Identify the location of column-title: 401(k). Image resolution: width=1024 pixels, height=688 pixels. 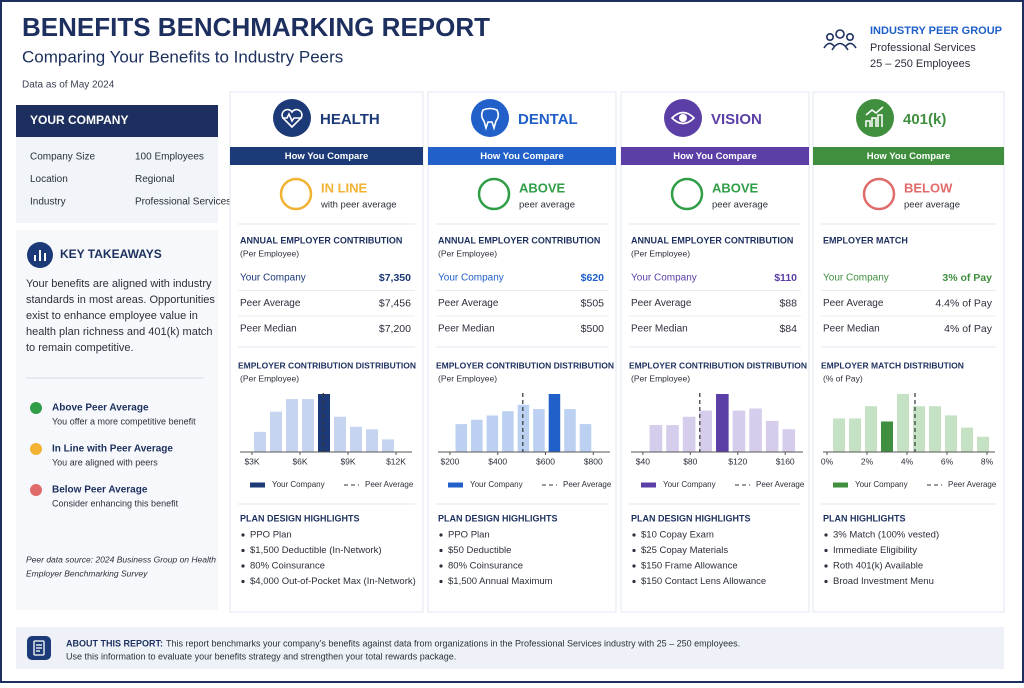
(924, 119).